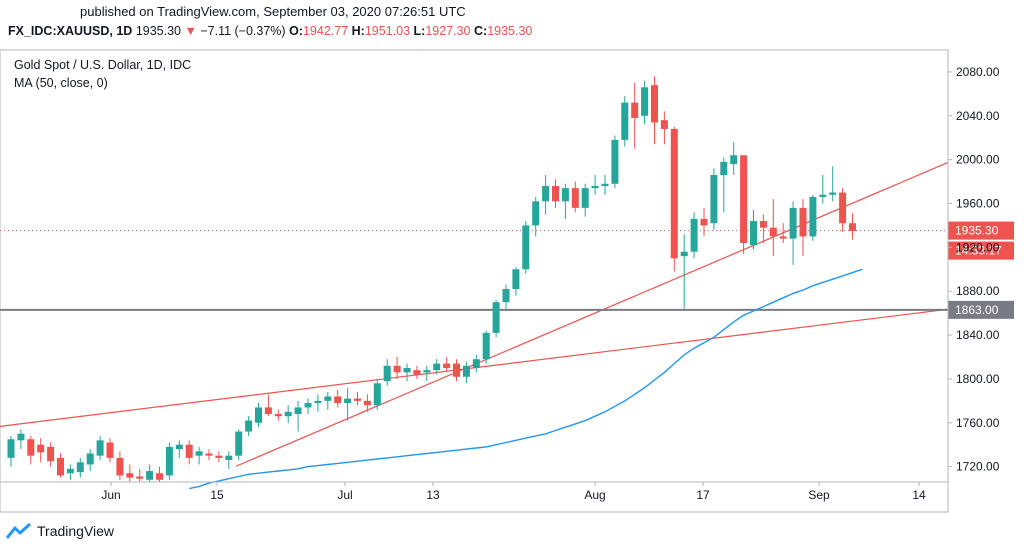 This screenshot has width=1024, height=552. I want to click on symbol-name: FX_IDC:XAUUSD, 1D, so click(70, 31).